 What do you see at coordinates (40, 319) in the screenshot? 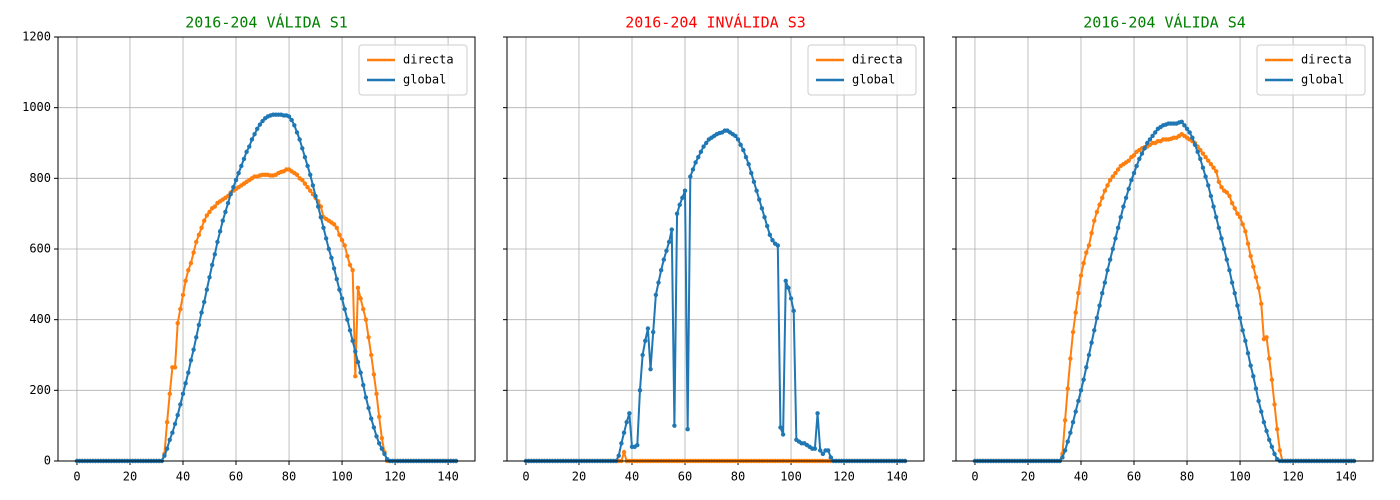
I see `y-tick-label: 400` at bounding box center [40, 319].